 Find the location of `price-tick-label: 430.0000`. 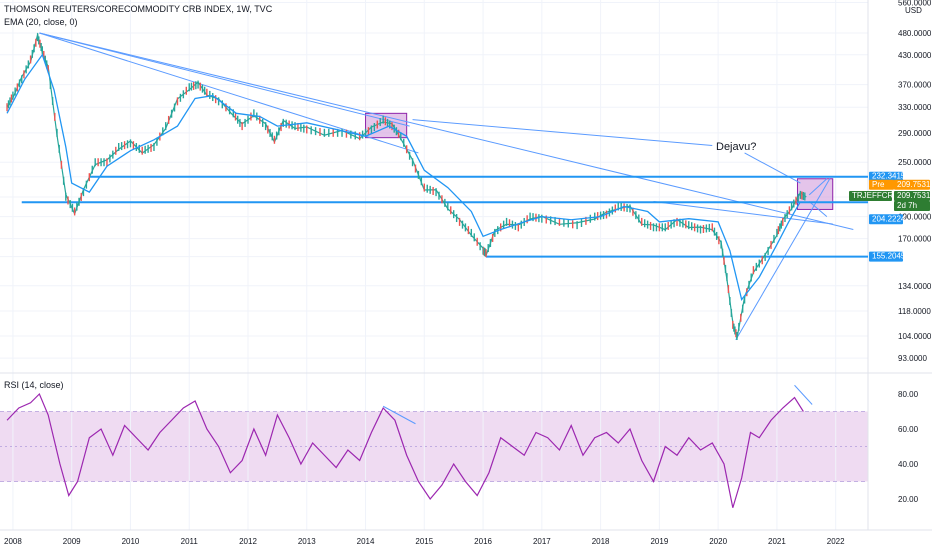

price-tick-label: 430.0000 is located at coordinates (915, 55).